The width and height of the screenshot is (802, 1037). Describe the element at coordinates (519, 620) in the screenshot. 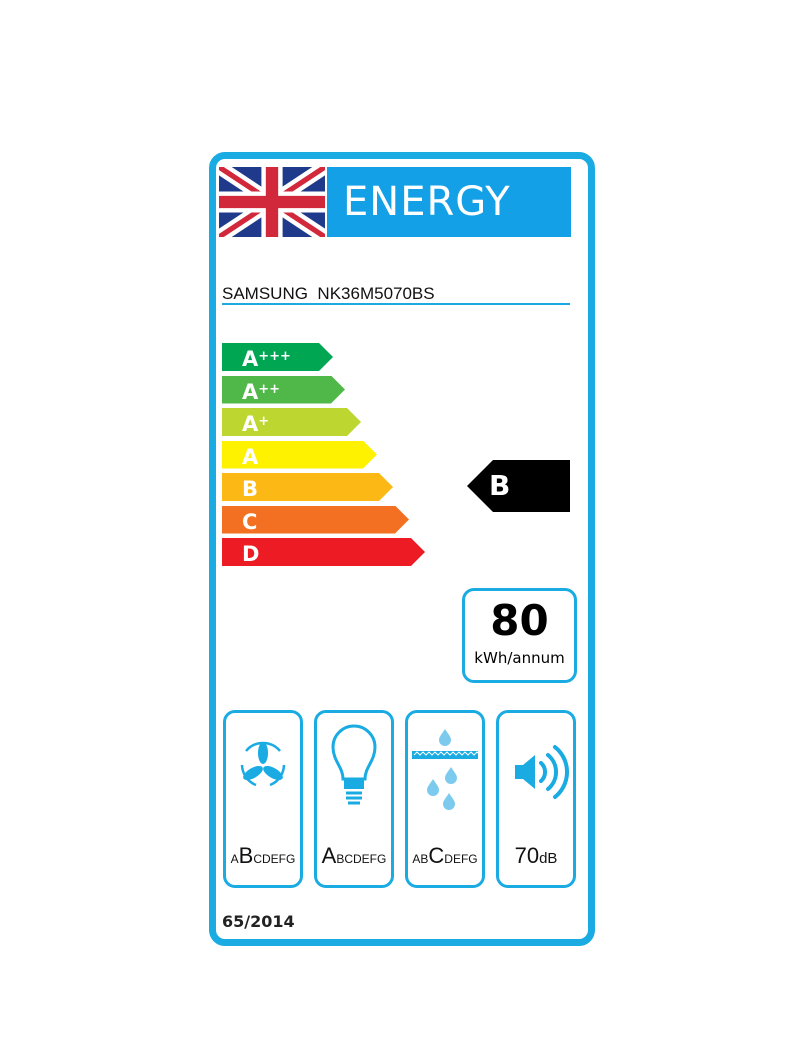

I see `consumption-value: 80` at that location.